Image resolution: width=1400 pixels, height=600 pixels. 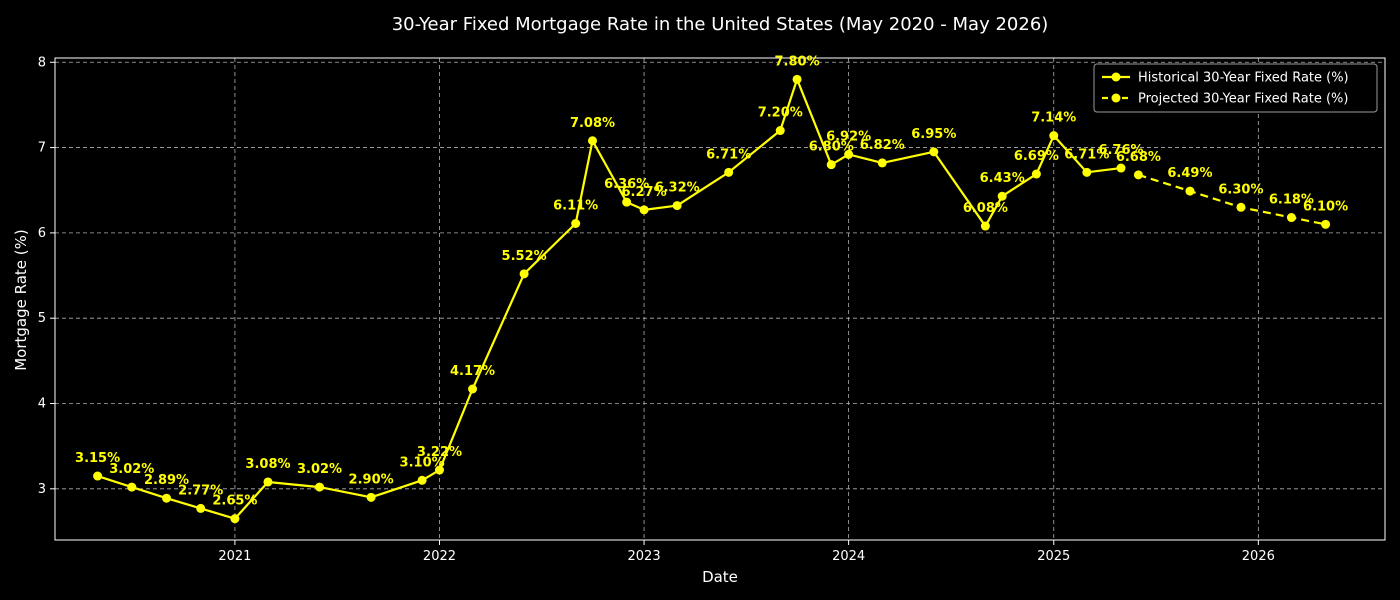 I want to click on data-label: 6.69%, so click(x=1036, y=156).